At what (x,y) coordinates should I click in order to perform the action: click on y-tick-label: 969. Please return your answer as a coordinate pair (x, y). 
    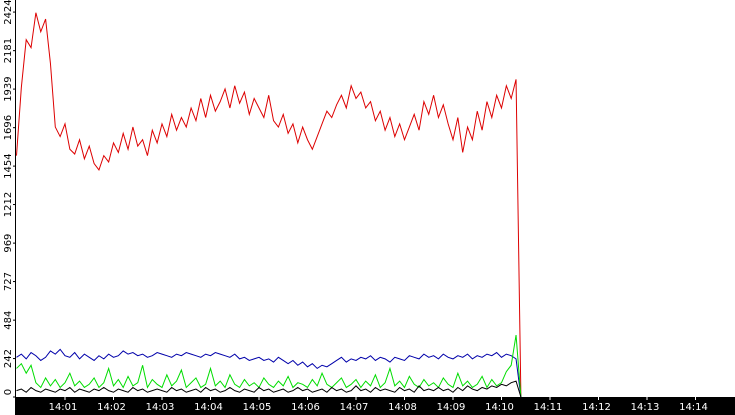
    Looking at the image, I should click on (8, 243).